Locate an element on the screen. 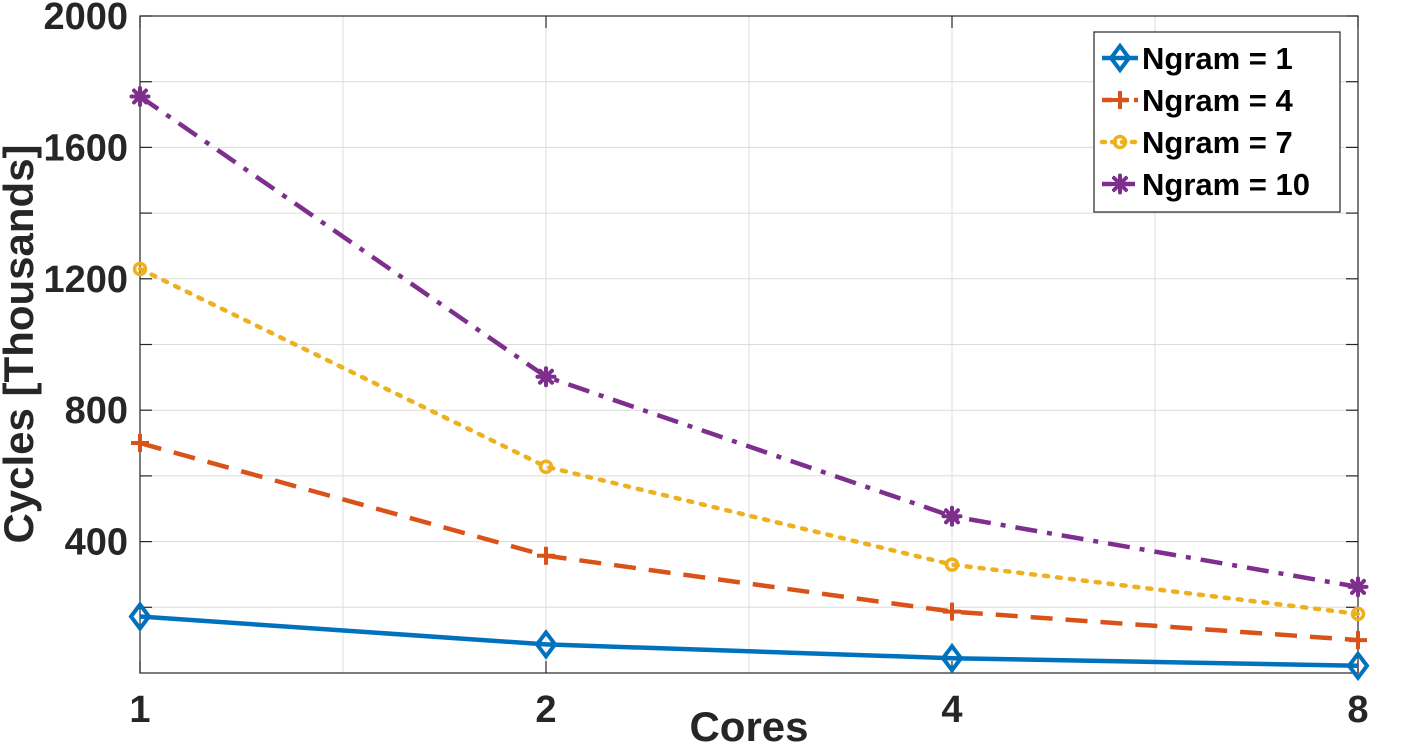 The height and width of the screenshot is (750, 1404). y-tick-label: 1200 is located at coordinates (85, 280).